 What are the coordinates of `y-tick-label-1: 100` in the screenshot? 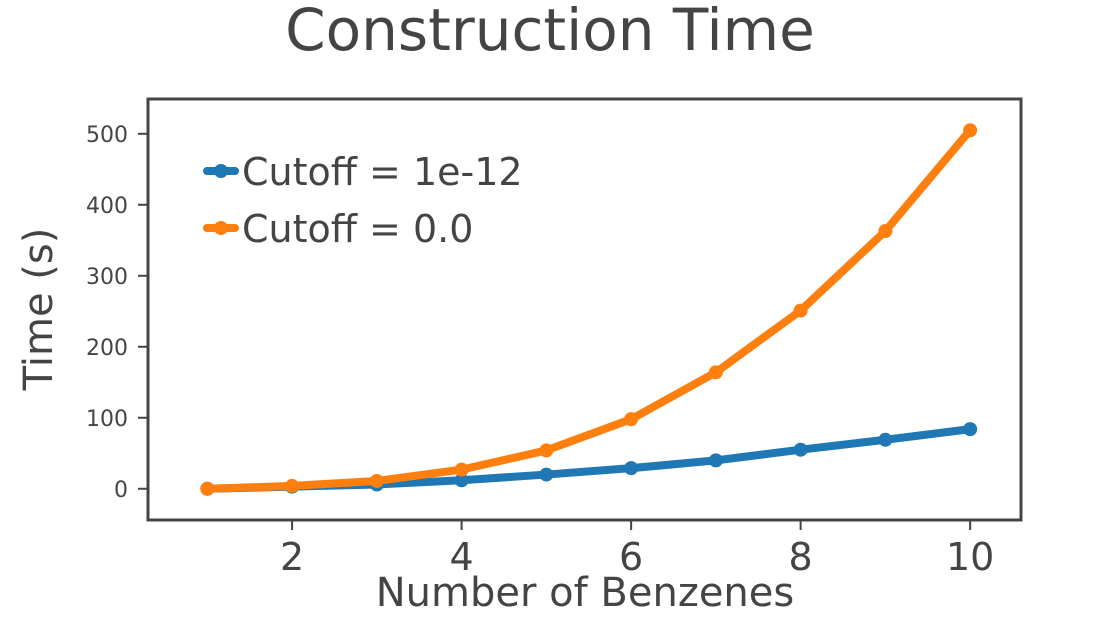 It's located at (107, 419).